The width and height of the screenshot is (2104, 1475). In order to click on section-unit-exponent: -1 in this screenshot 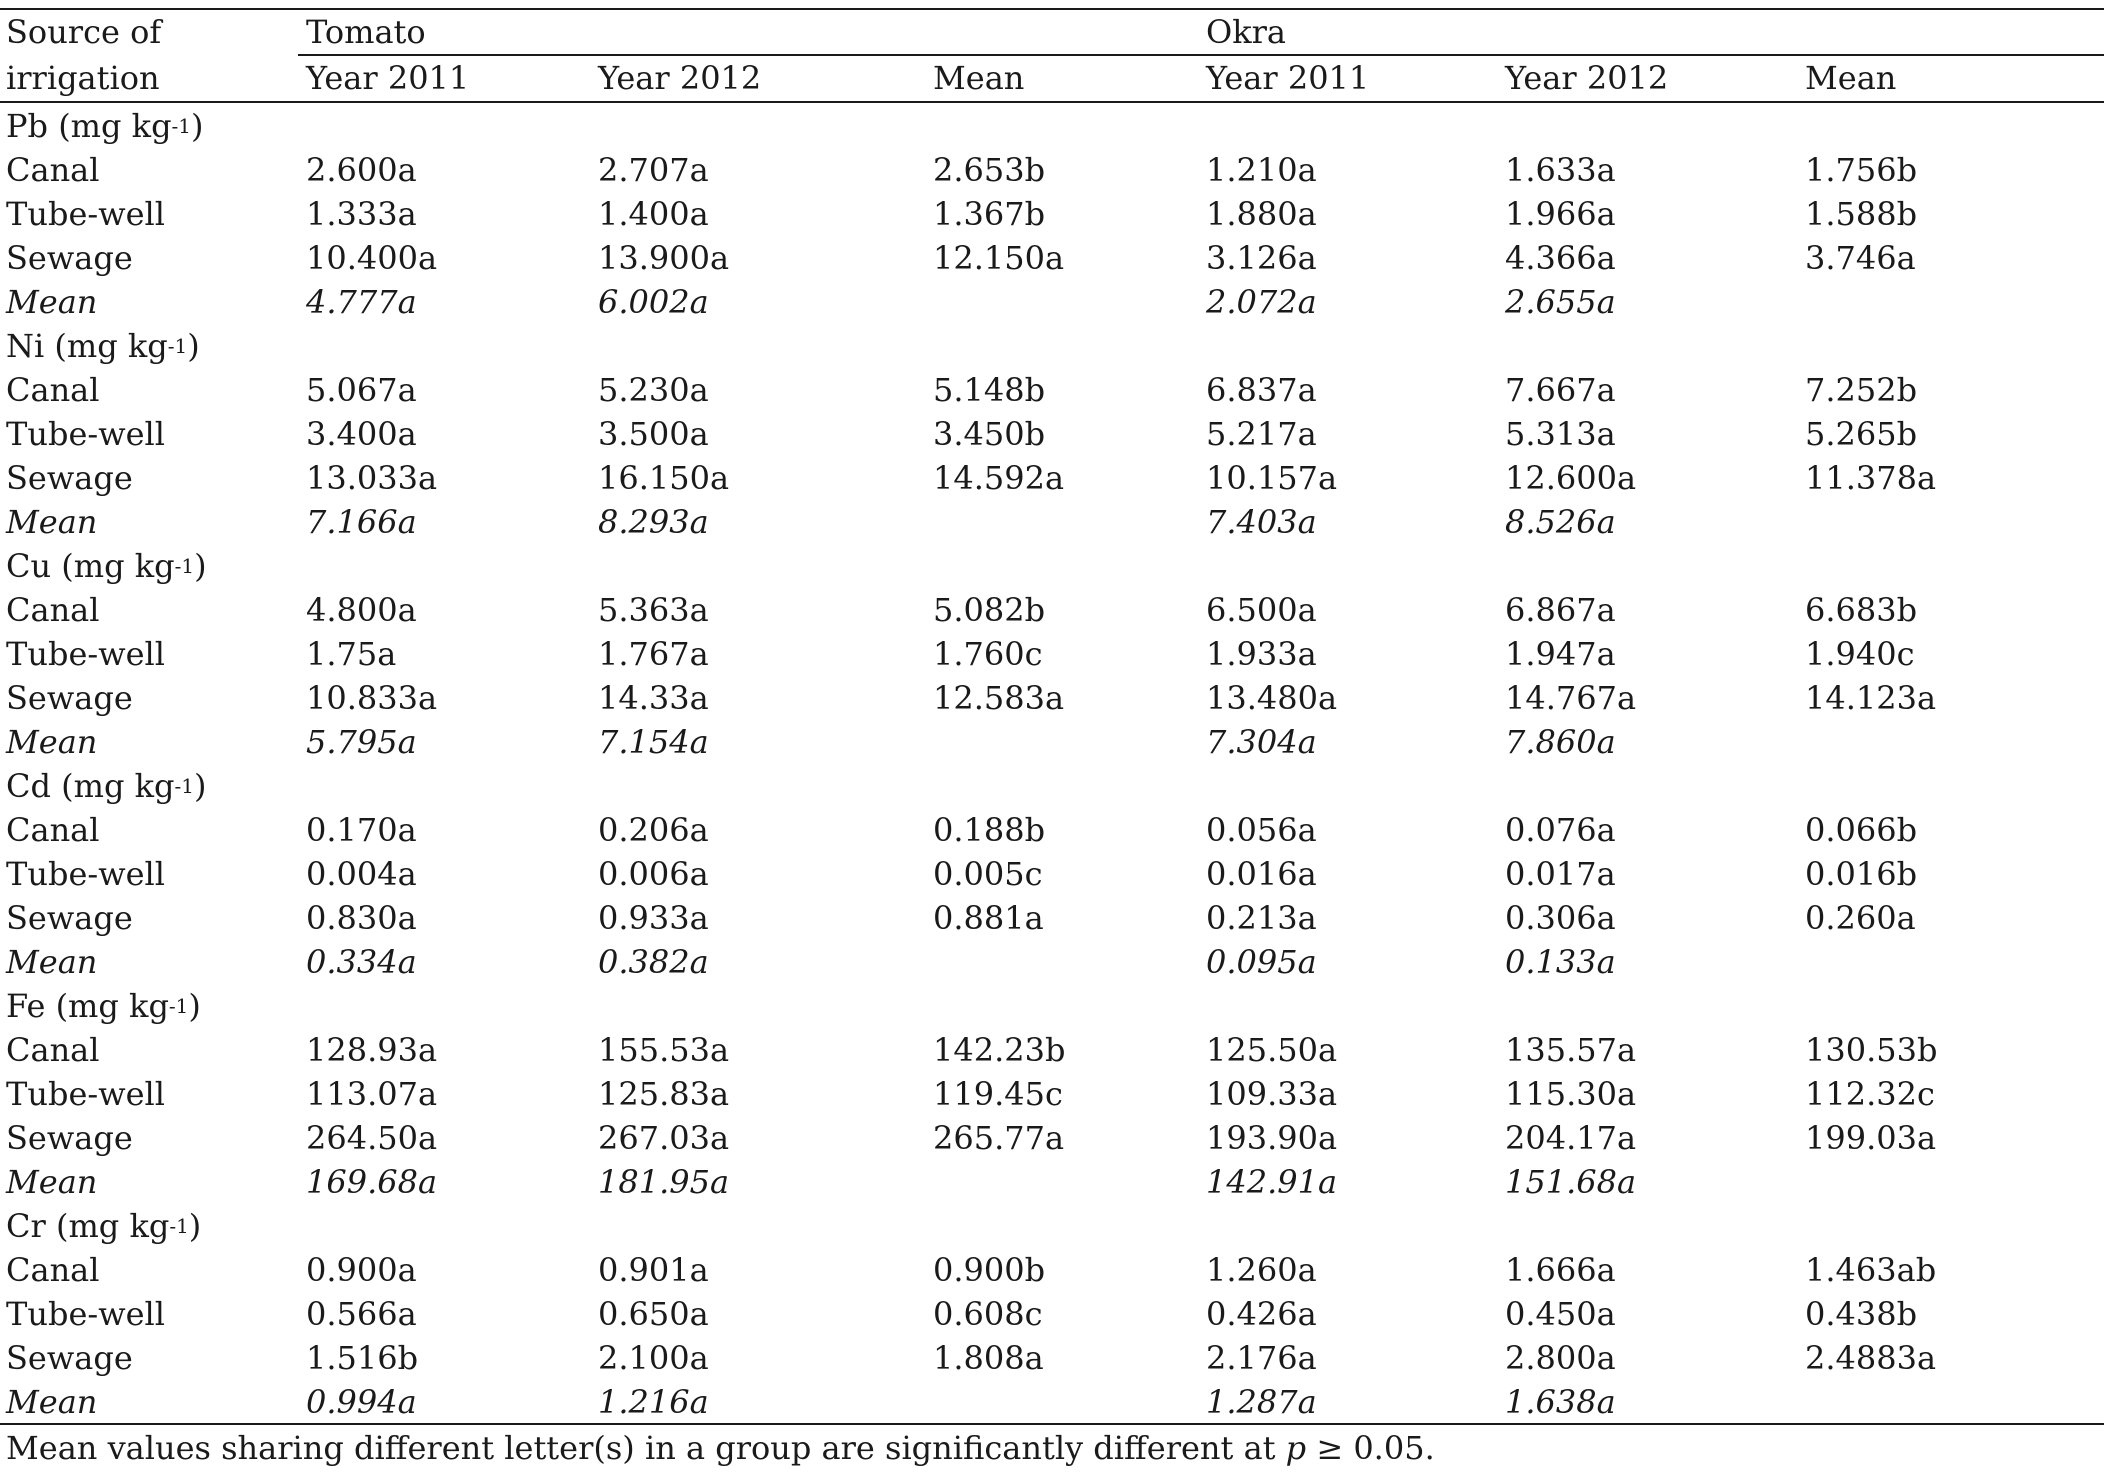, I will do `click(184, 786)`.